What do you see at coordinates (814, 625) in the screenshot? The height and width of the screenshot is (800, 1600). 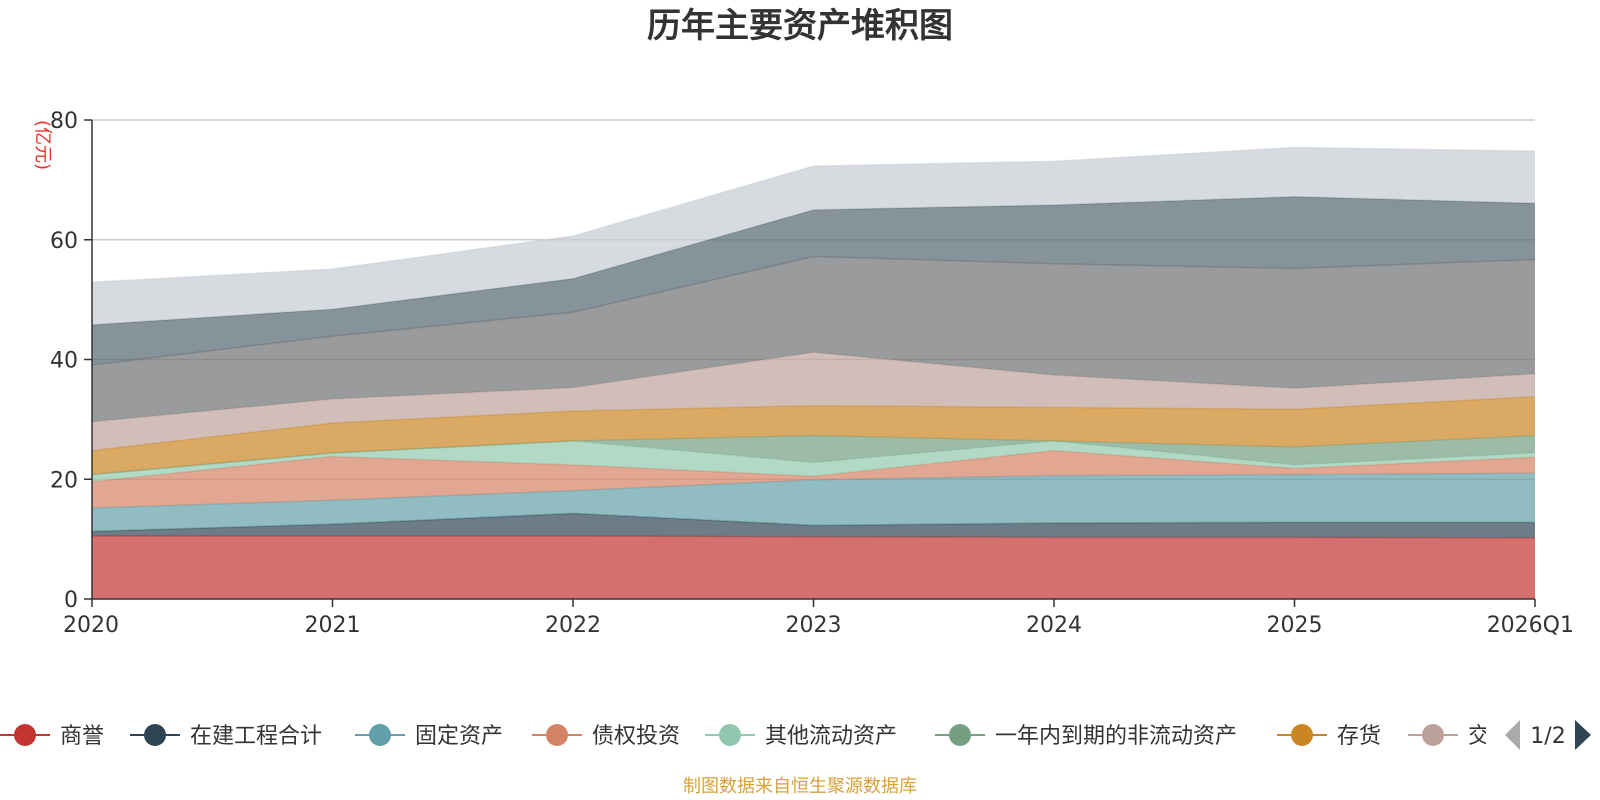 I see `x-tick-label: 2023` at bounding box center [814, 625].